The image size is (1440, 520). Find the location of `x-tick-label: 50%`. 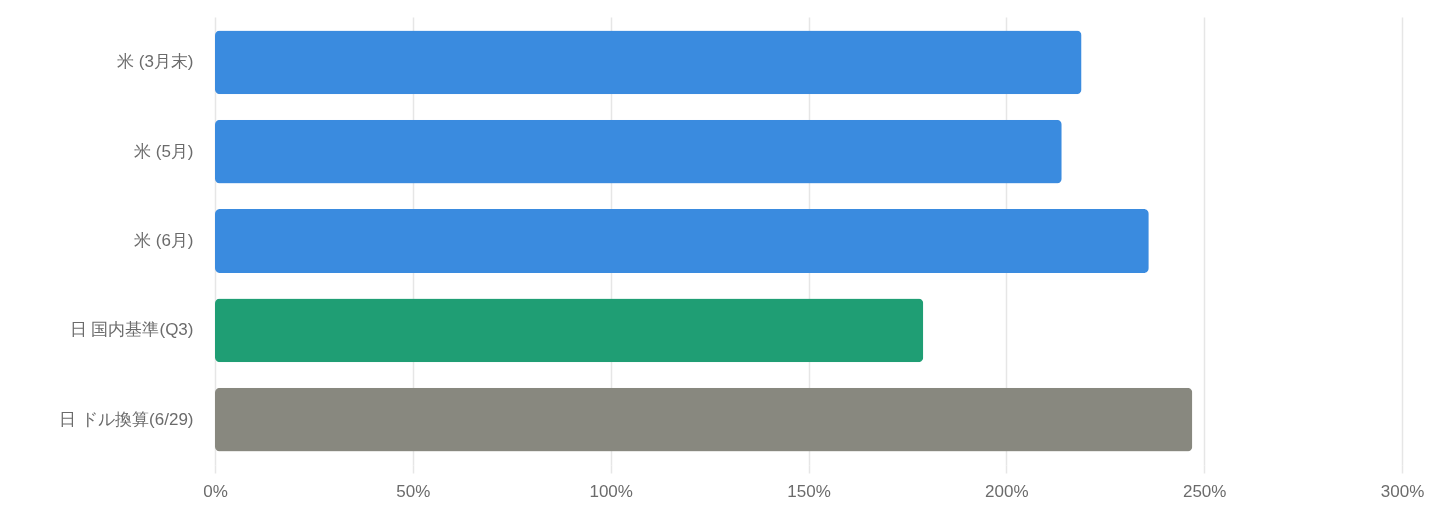

x-tick-label: 50% is located at coordinates (413, 491).